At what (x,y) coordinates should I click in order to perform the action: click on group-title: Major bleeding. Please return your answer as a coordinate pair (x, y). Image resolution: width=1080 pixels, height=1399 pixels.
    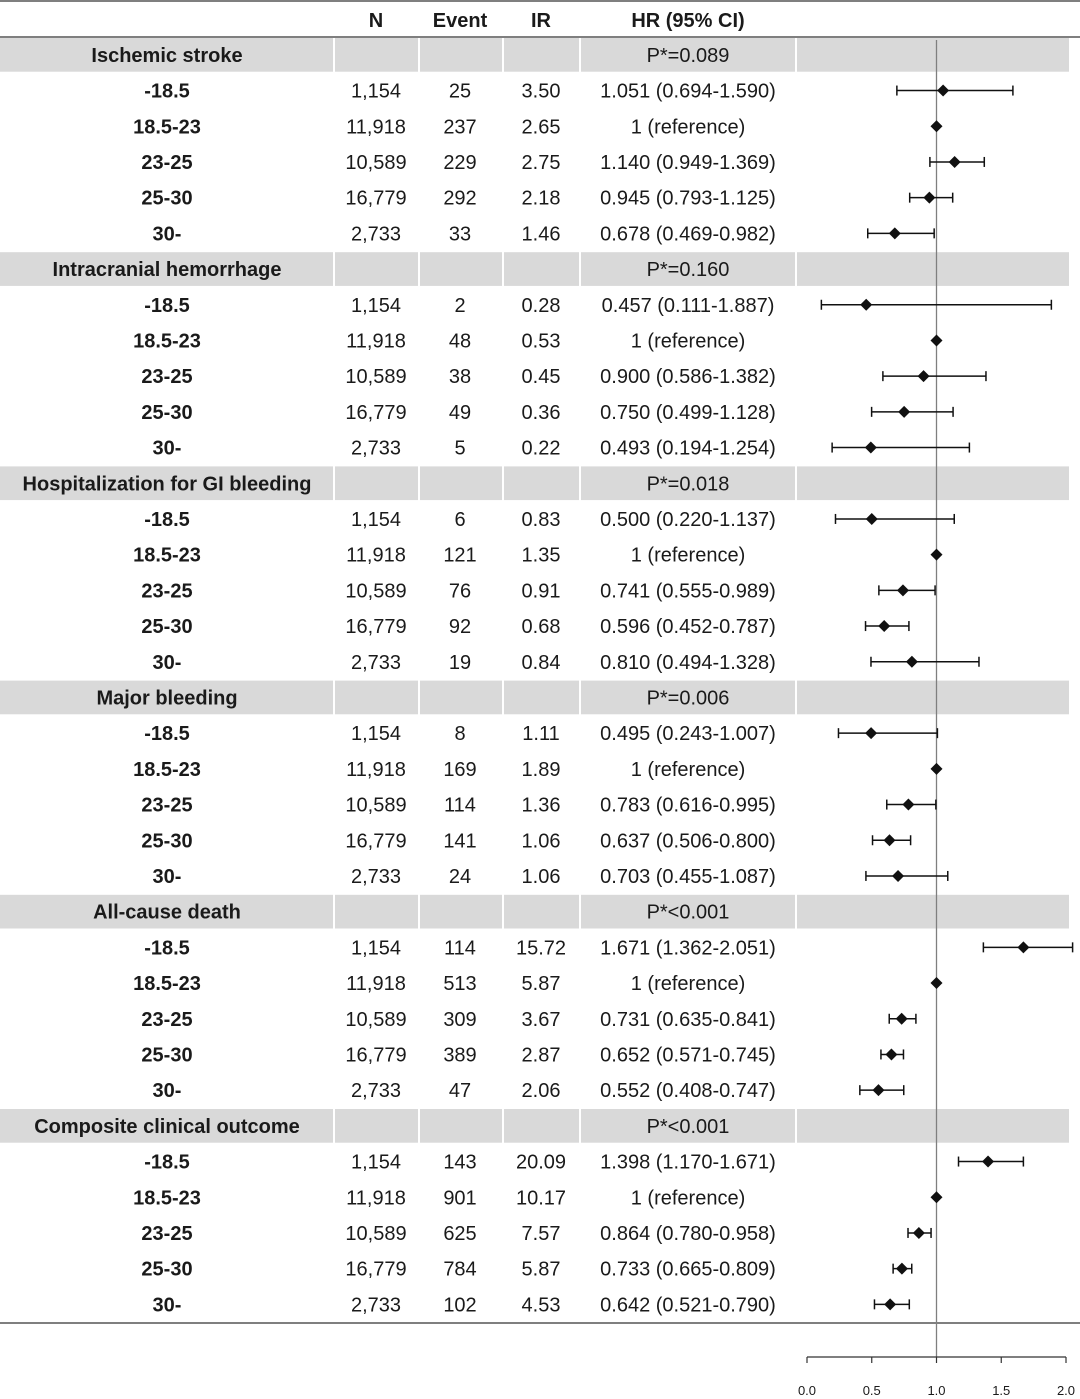
    Looking at the image, I should click on (166, 698).